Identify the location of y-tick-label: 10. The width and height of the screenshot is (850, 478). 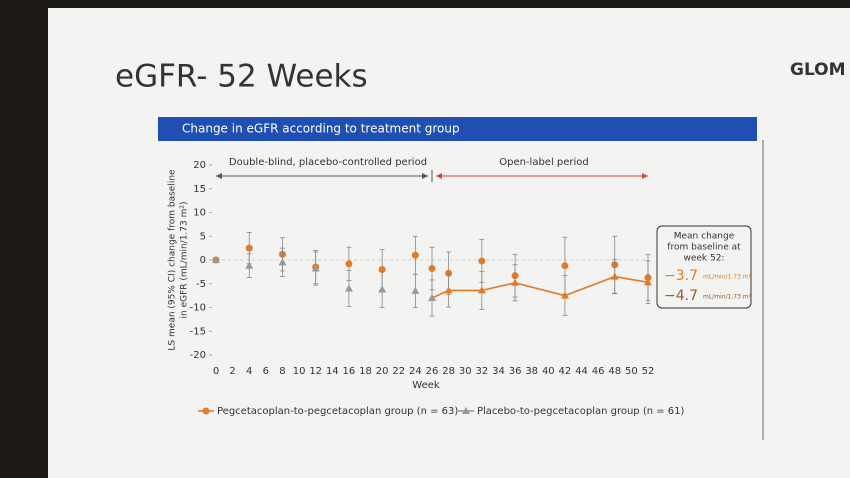
(199, 213).